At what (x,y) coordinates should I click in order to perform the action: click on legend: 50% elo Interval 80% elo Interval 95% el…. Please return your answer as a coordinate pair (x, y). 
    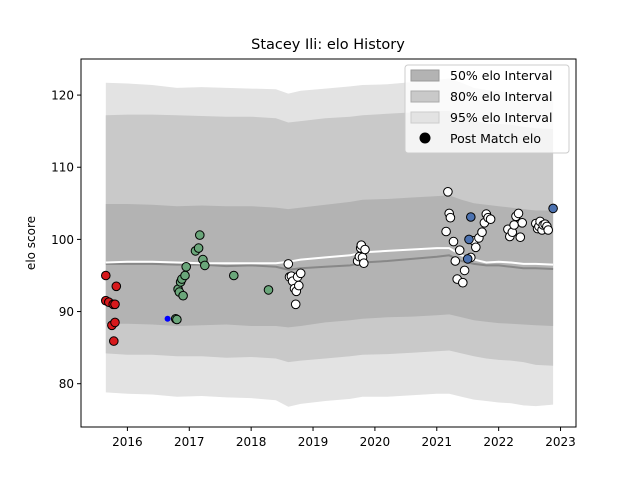
    Looking at the image, I should click on (487, 109).